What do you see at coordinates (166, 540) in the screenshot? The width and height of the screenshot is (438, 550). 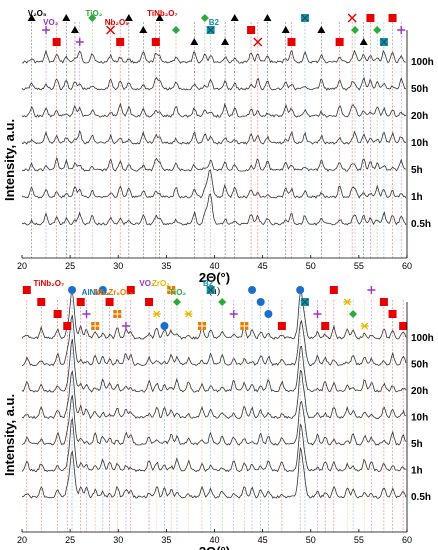 I see `x-tick-label: 35` at bounding box center [166, 540].